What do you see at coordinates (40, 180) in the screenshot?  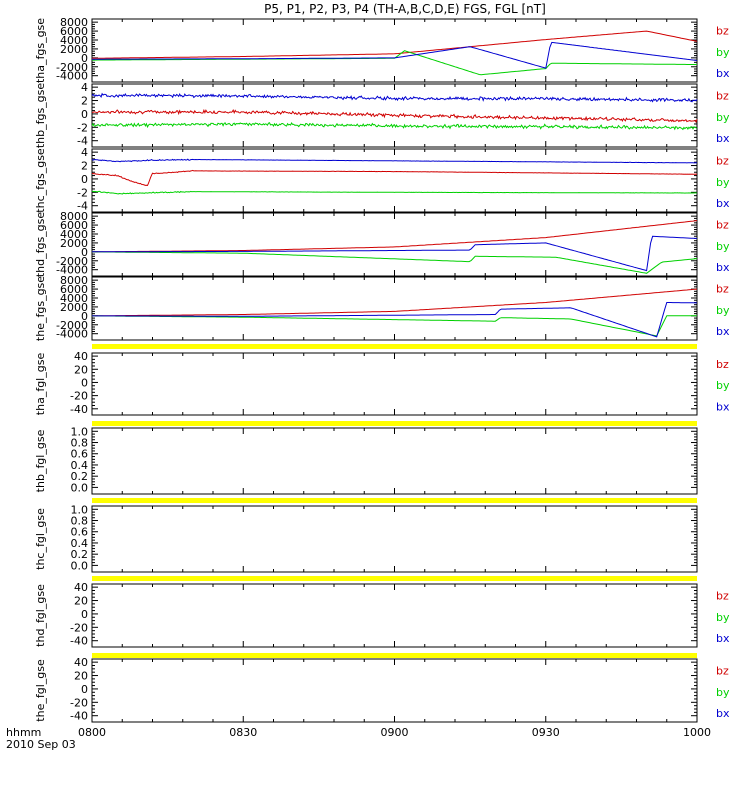 I see `y-axis-label: thc_fgs_gse` at bounding box center [40, 180].